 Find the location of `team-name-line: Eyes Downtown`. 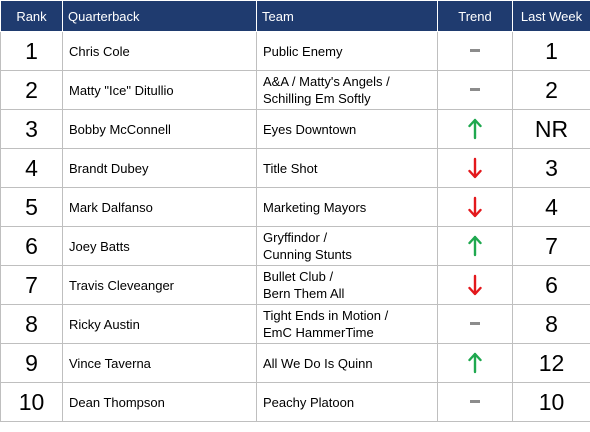

team-name-line: Eyes Downtown is located at coordinates (310, 129).